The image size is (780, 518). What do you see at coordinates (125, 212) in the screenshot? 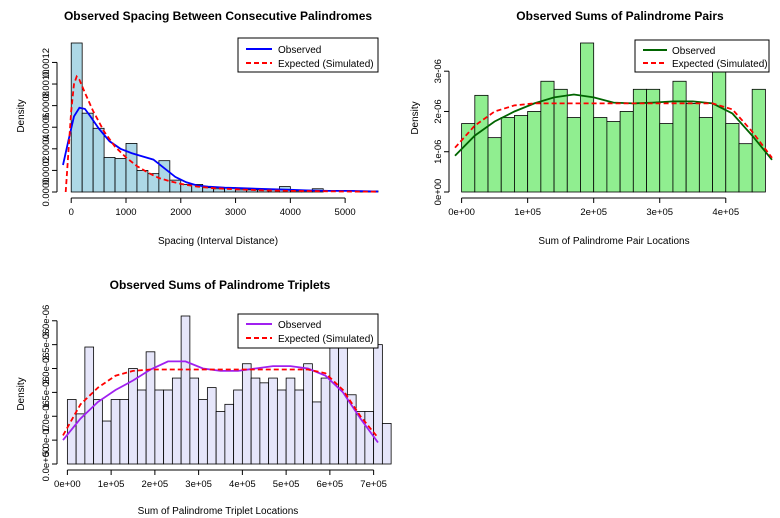
I see `x-tick-label: 1000` at bounding box center [125, 212].